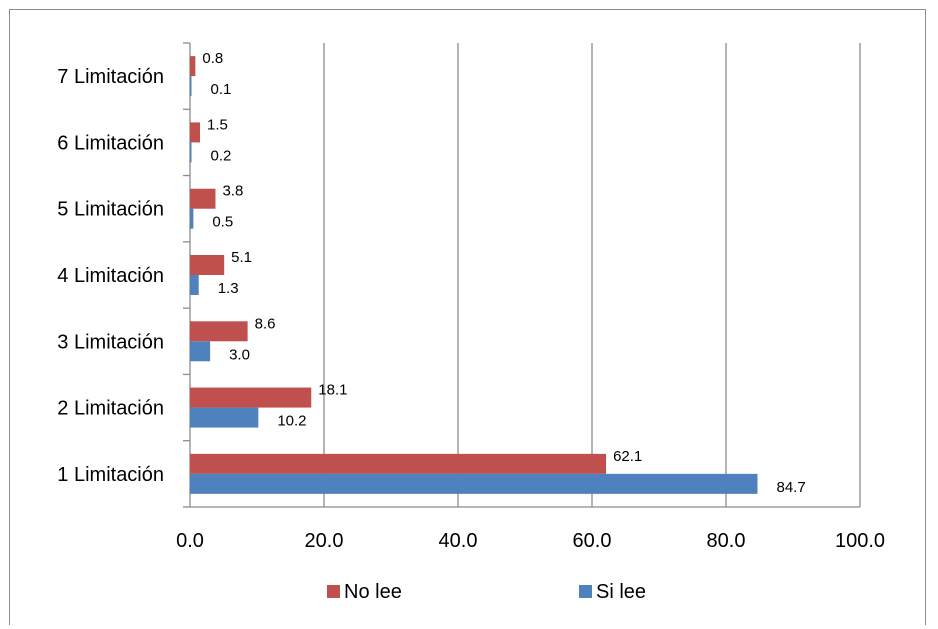  Describe the element at coordinates (232, 191) in the screenshot. I see `data-label: 3.8` at that location.